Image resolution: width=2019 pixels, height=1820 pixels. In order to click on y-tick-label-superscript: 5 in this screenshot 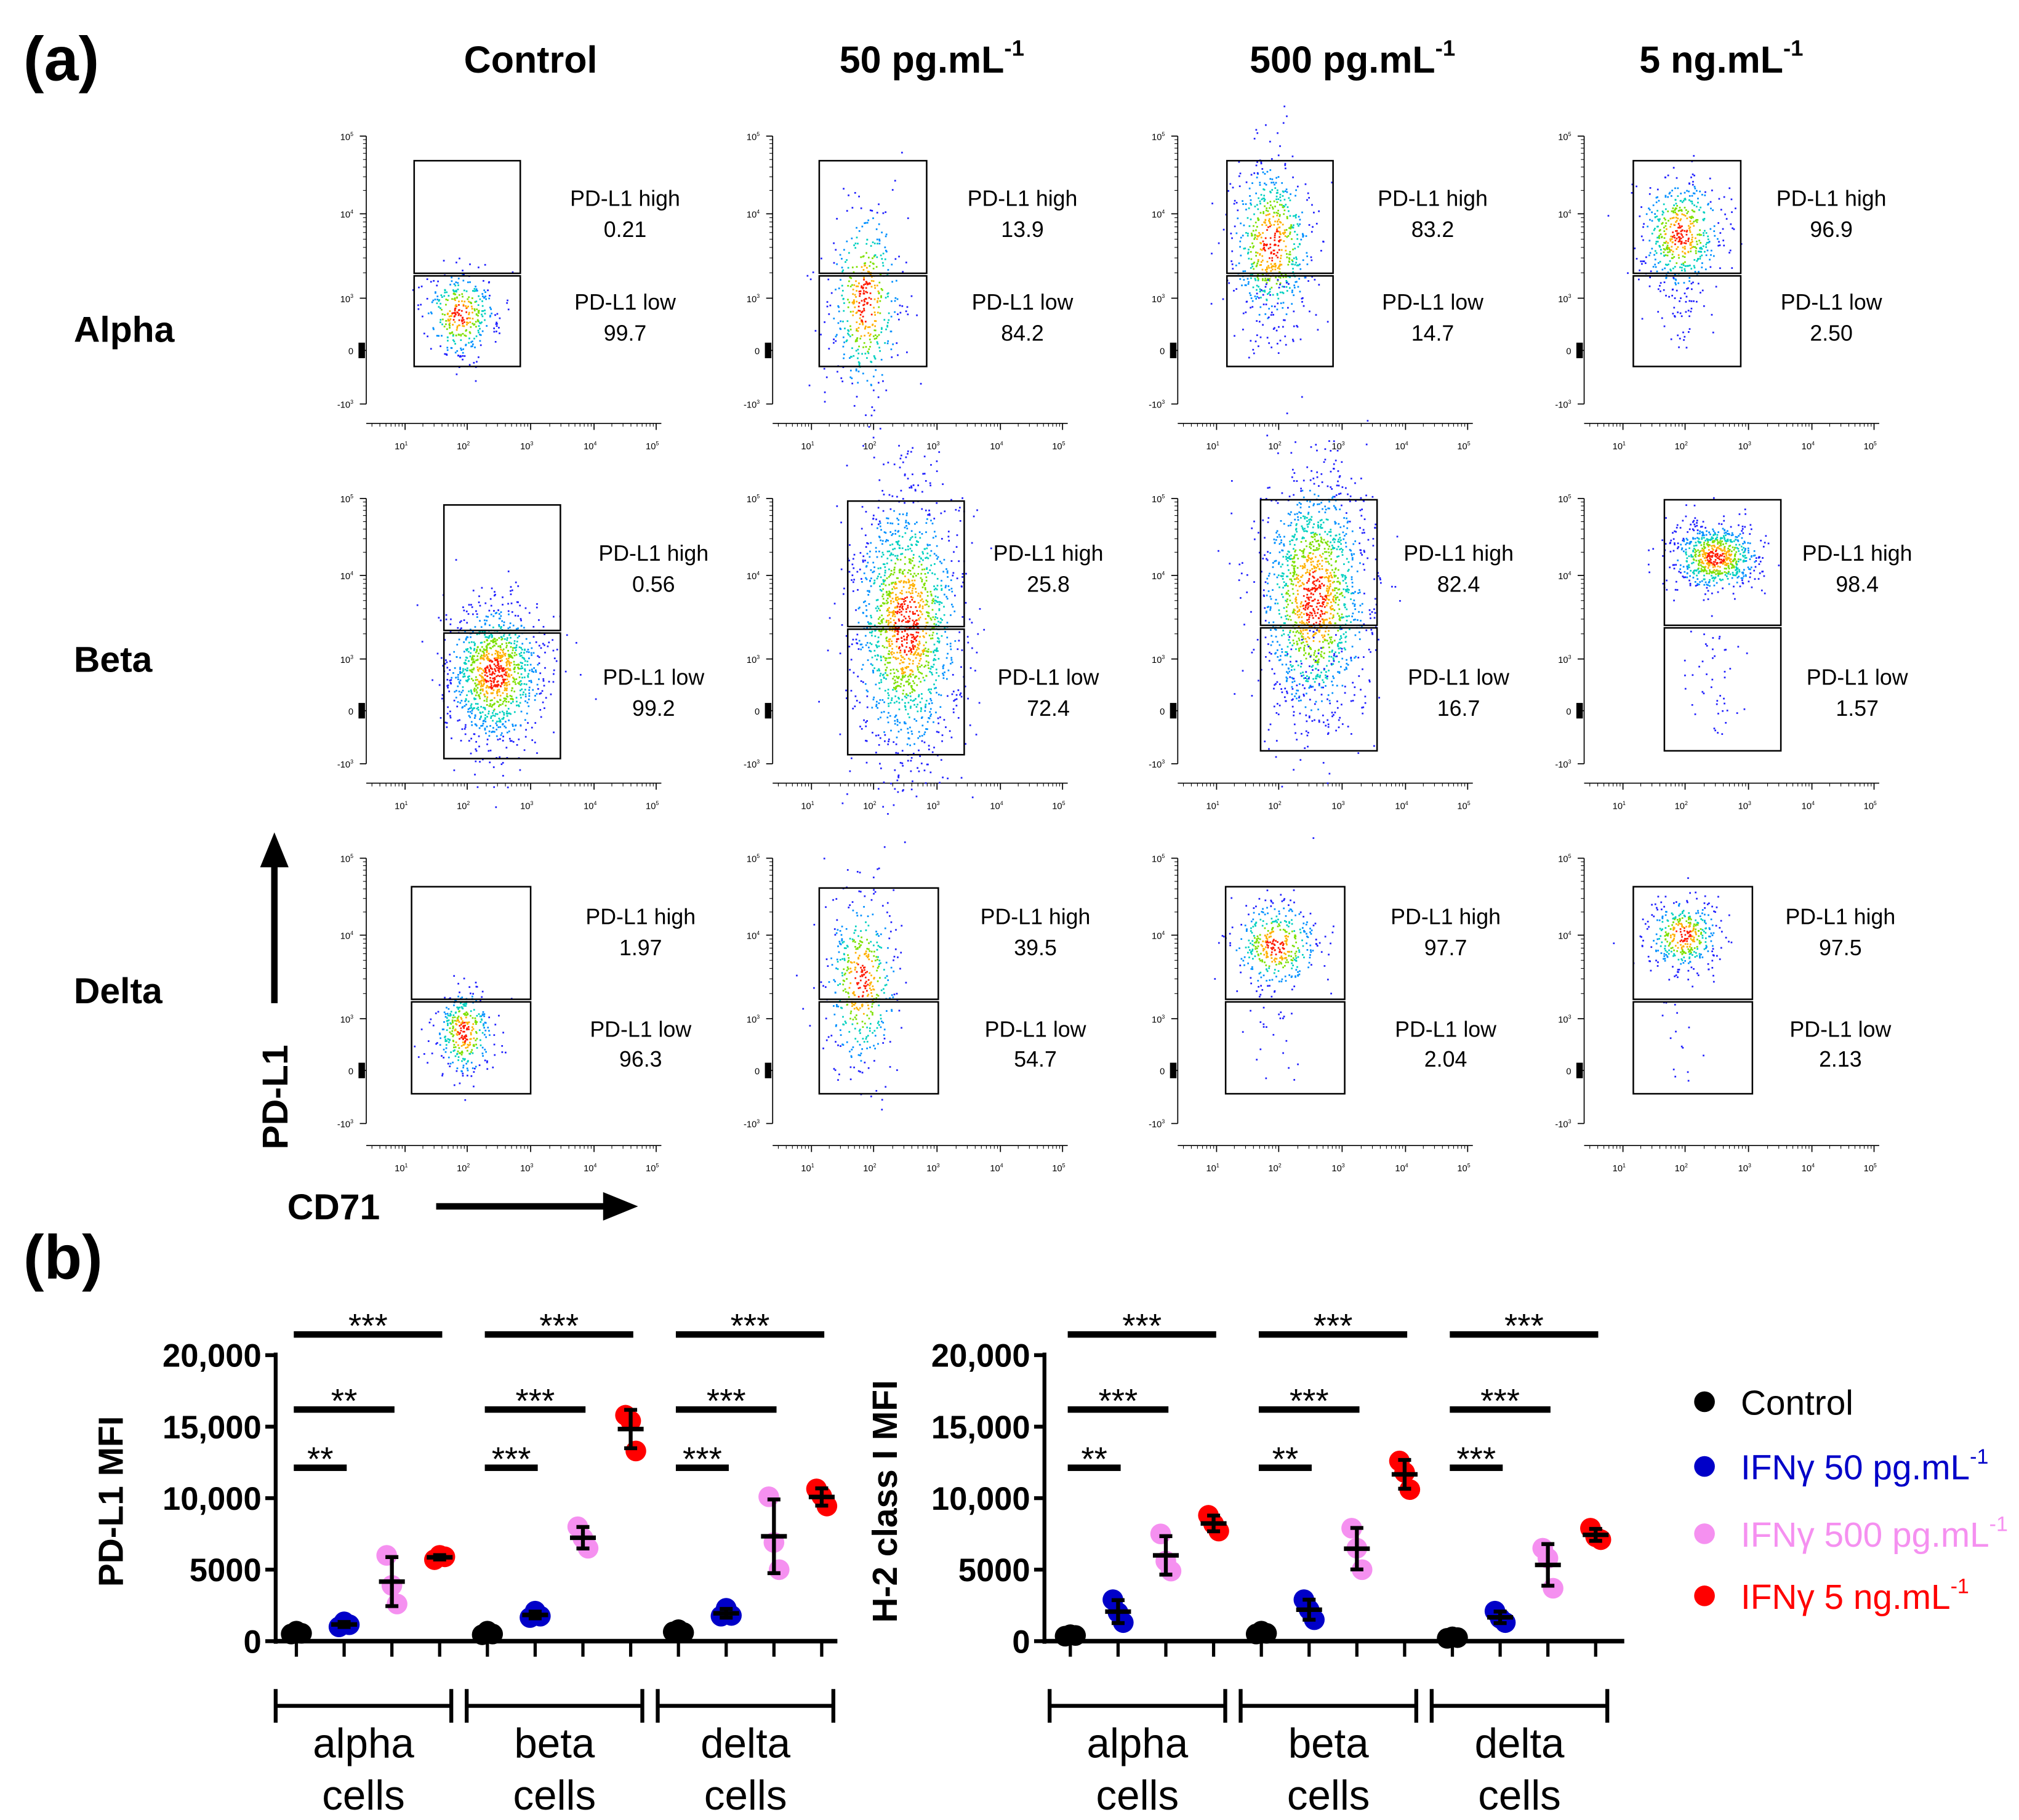, I will do `click(759, 134)`.